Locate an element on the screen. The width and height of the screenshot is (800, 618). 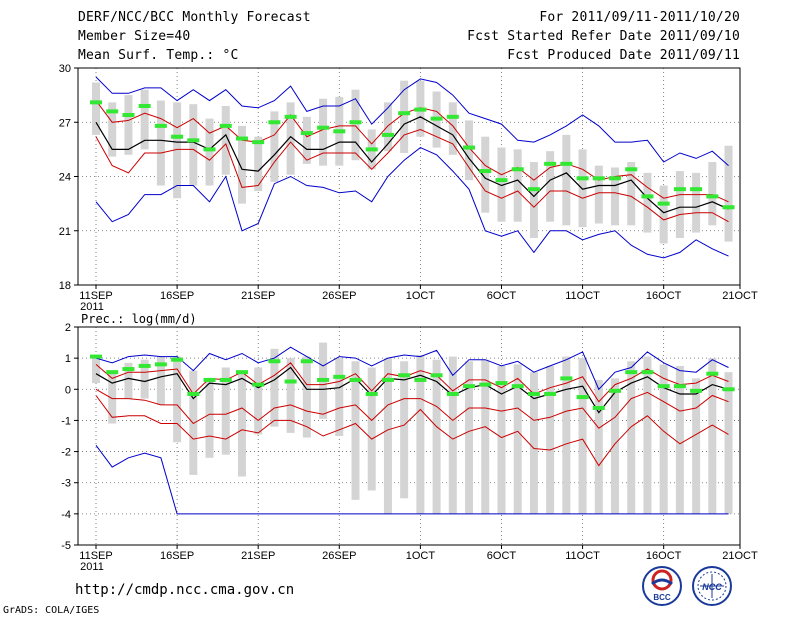
started-date: Fcst Started Refer Date 2011/09/10 is located at coordinates (603, 36).